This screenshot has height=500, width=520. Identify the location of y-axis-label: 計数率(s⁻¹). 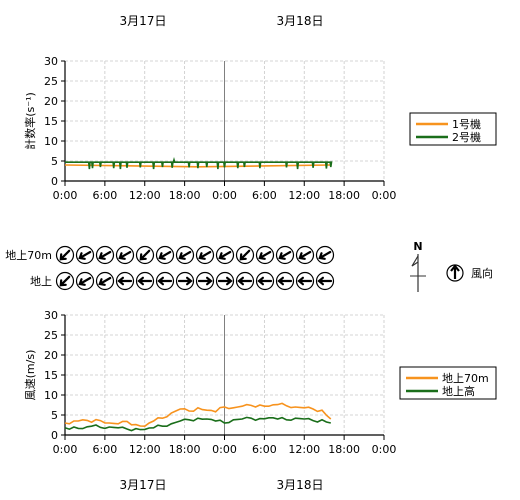
(30, 121).